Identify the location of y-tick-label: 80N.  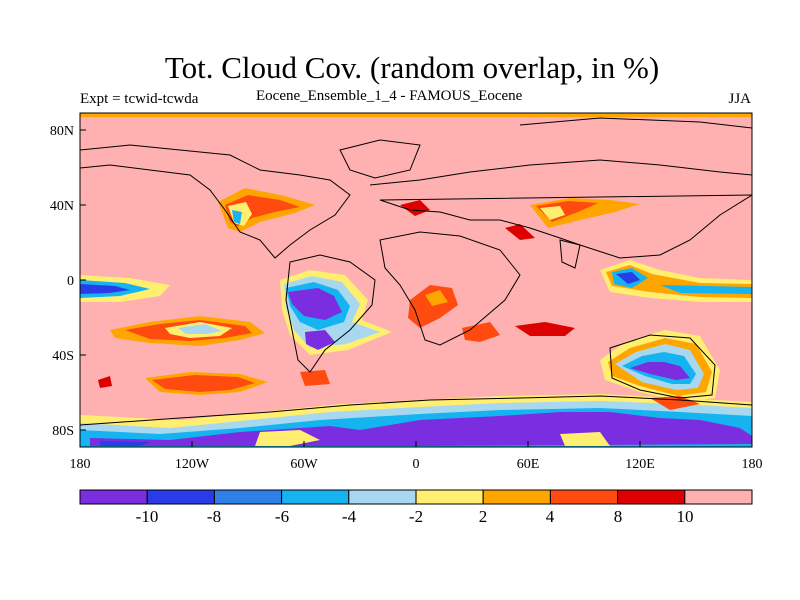
(62, 131).